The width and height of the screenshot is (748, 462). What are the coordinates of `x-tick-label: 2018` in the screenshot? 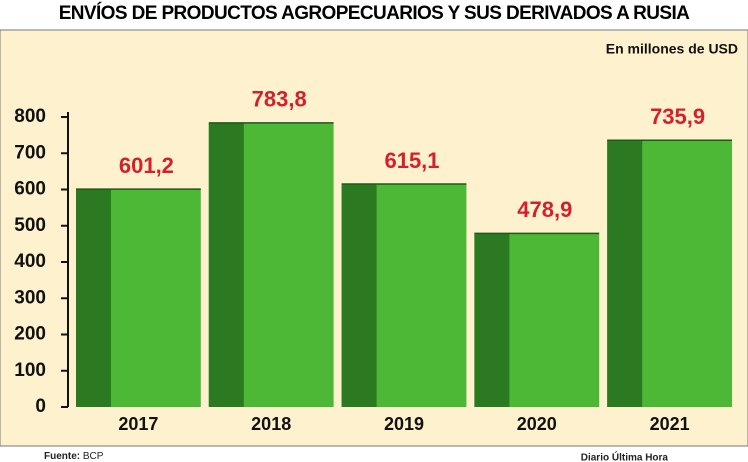 It's located at (271, 424).